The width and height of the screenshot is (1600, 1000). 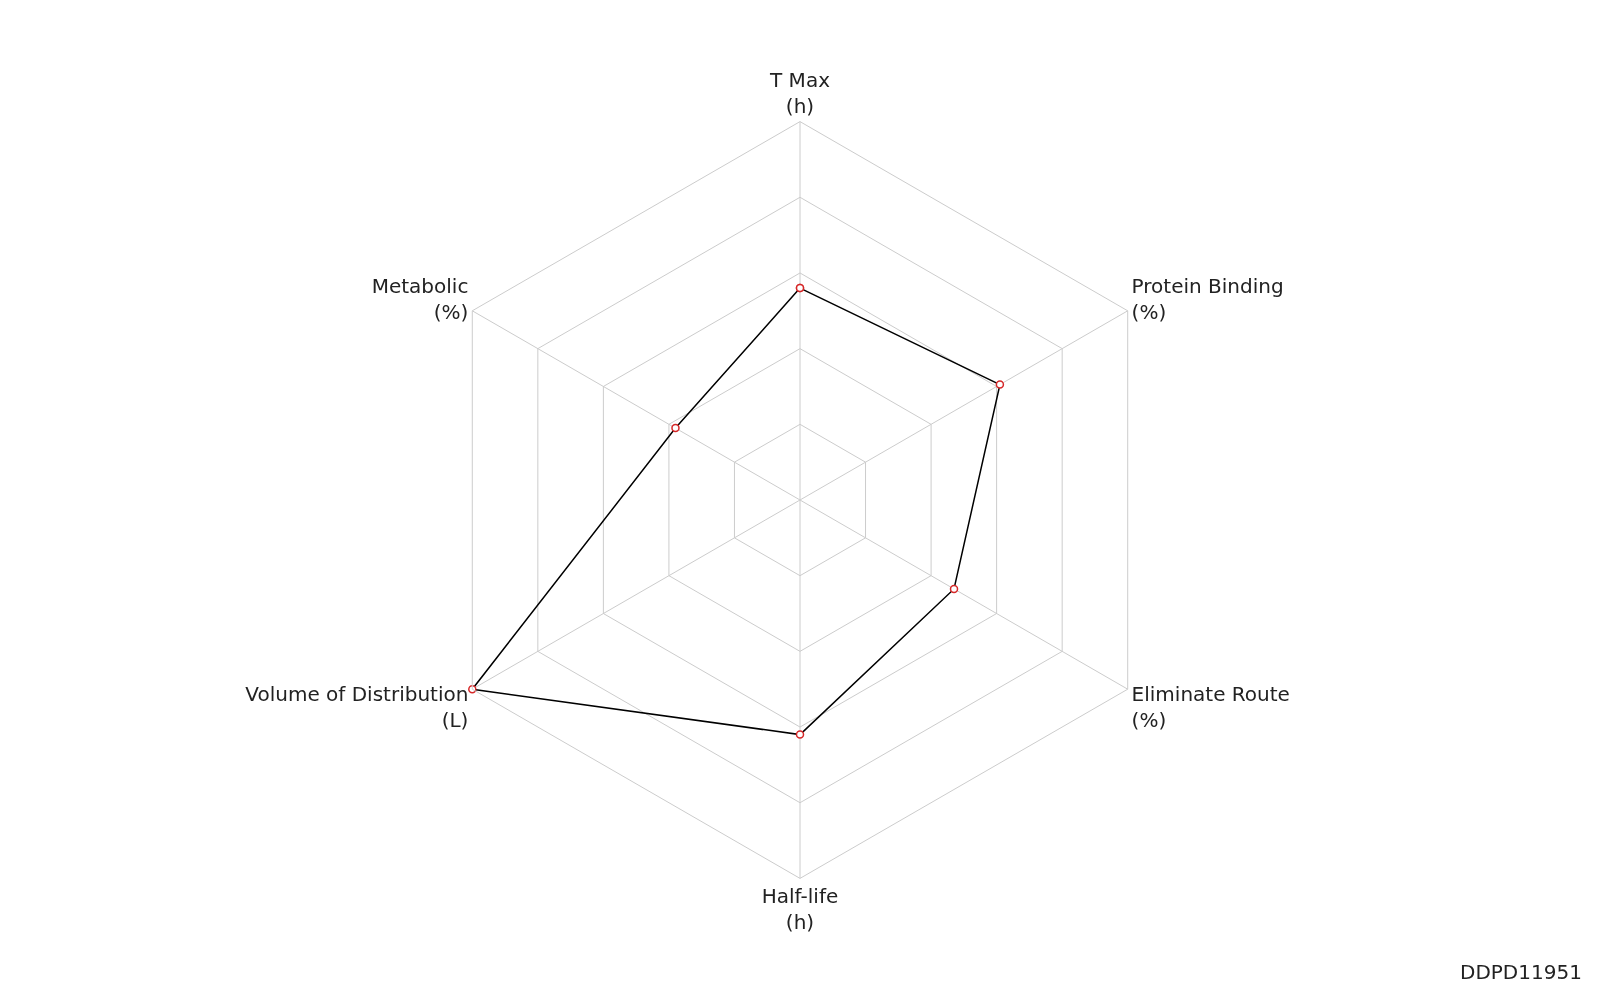 What do you see at coordinates (1207, 299) in the screenshot?
I see `spoke-label: Protein Binding (%)` at bounding box center [1207, 299].